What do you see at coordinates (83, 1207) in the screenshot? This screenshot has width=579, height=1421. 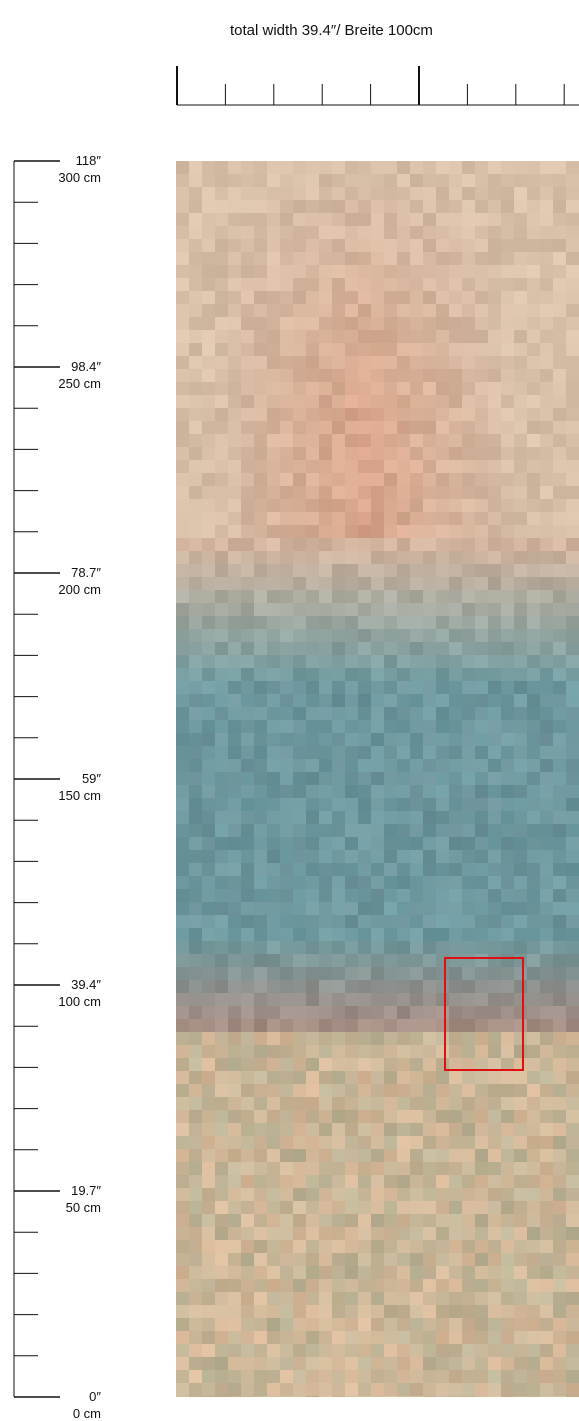 I see `height-mark-cm-label: 50 cm` at bounding box center [83, 1207].